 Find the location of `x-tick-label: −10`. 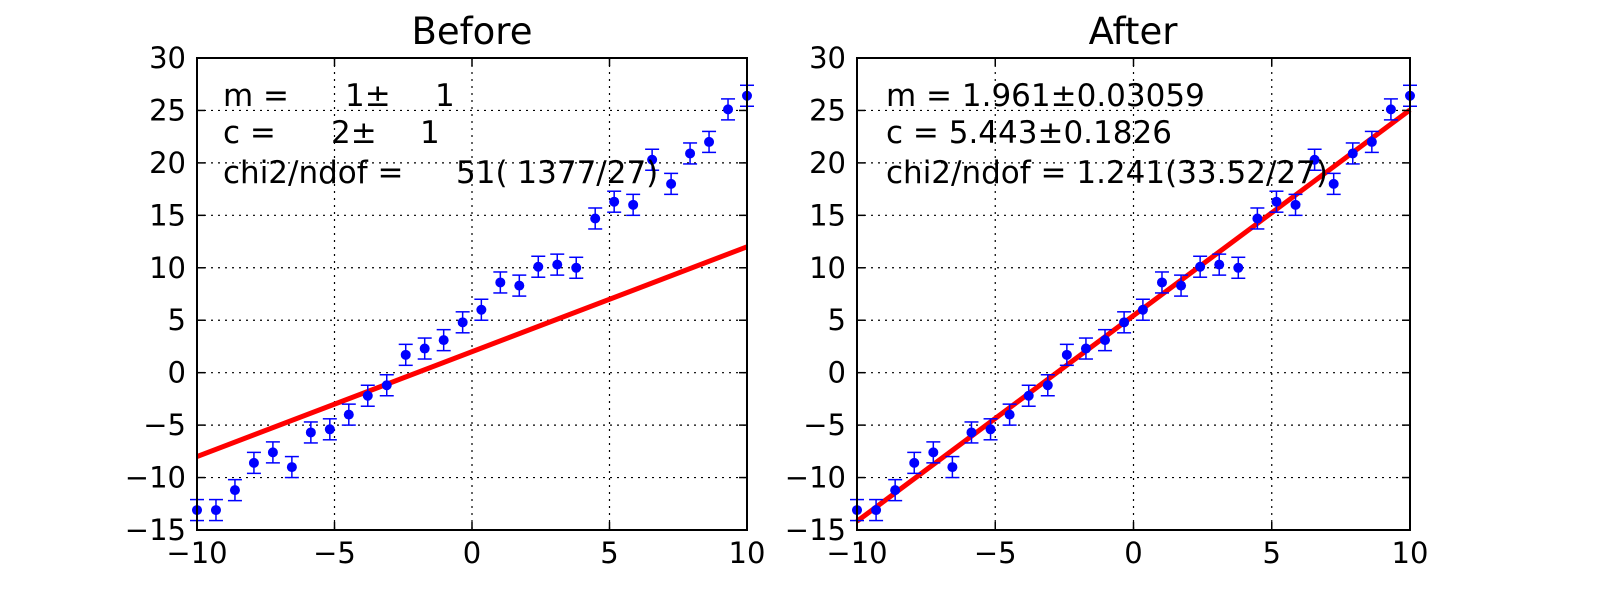

x-tick-label: −10 is located at coordinates (856, 553).